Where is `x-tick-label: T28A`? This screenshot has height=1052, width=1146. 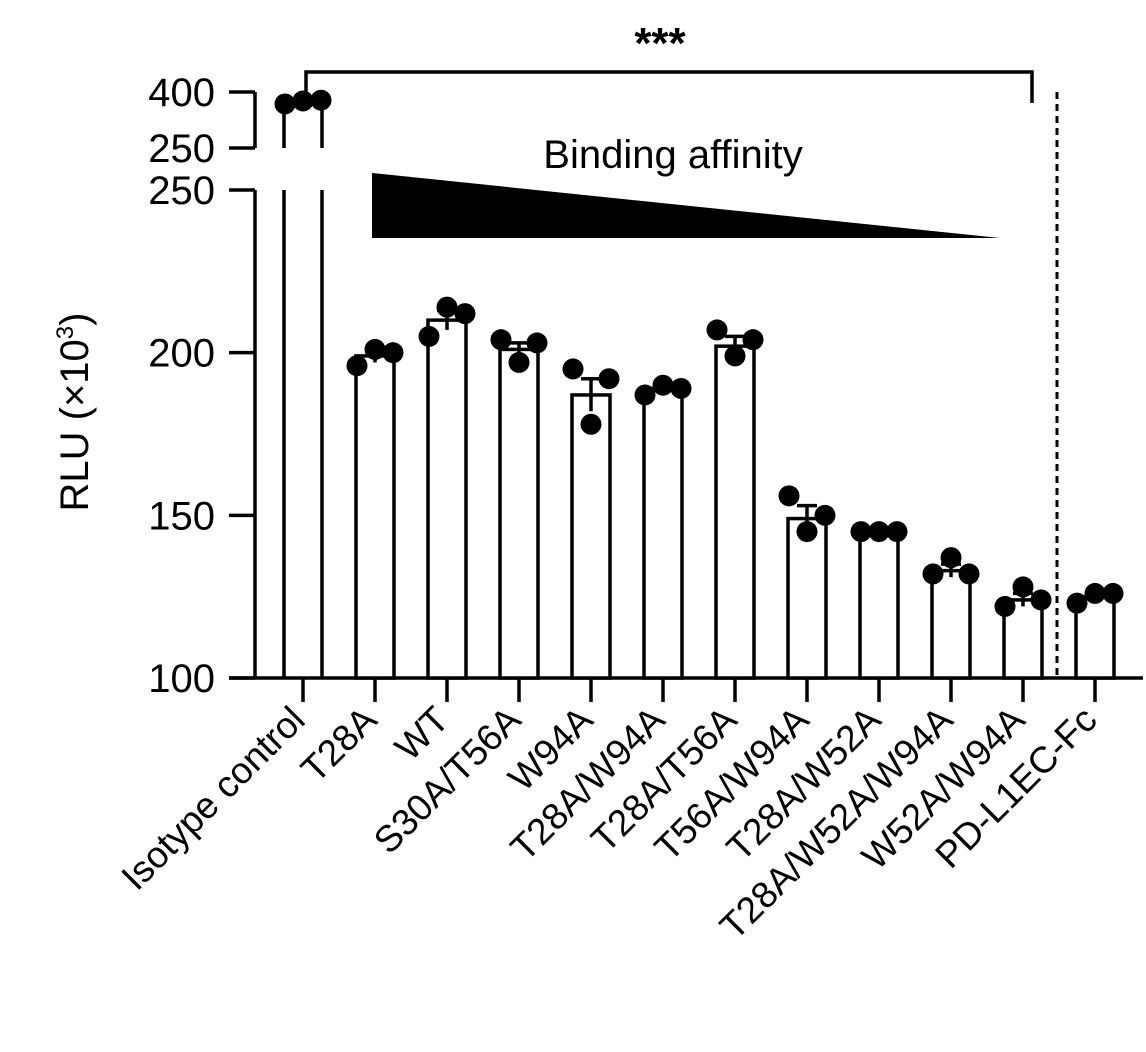
x-tick-label: T28A is located at coordinates (339, 744).